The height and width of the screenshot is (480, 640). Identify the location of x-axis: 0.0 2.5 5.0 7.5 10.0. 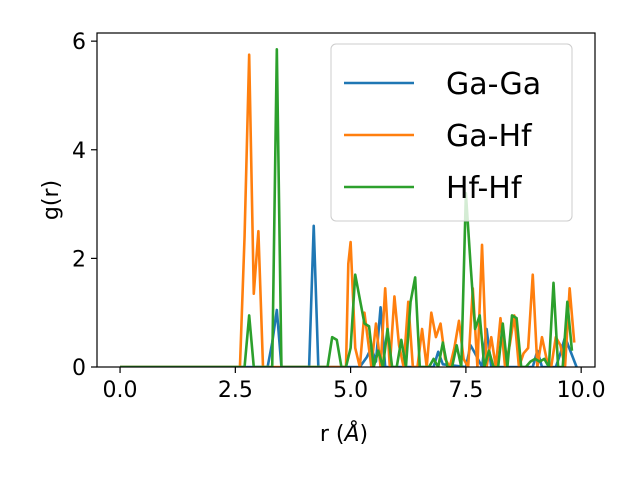
(354, 385).